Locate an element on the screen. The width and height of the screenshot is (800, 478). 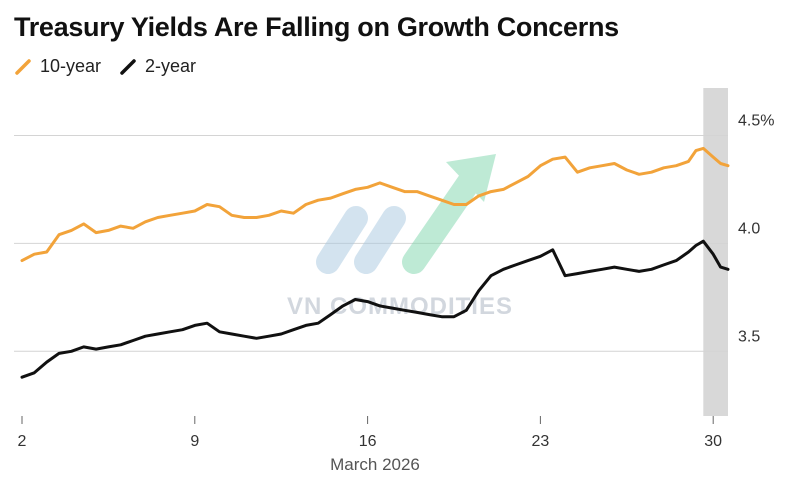
y-axis-tick-labels: 3.5 4.0 4.5% is located at coordinates (756, 228).